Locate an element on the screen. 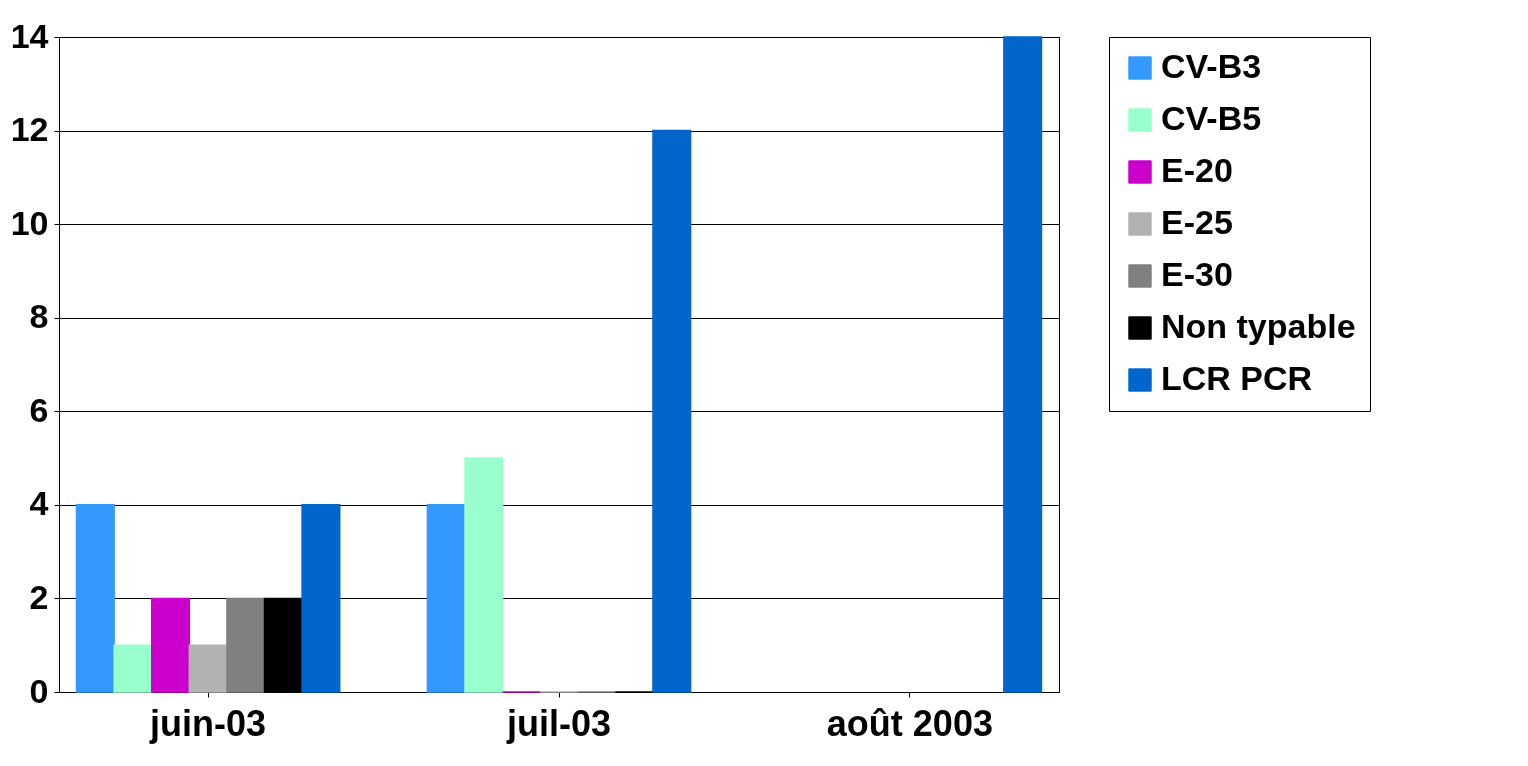 The width and height of the screenshot is (1528, 766). legend-label: Non typable is located at coordinates (1258, 326).